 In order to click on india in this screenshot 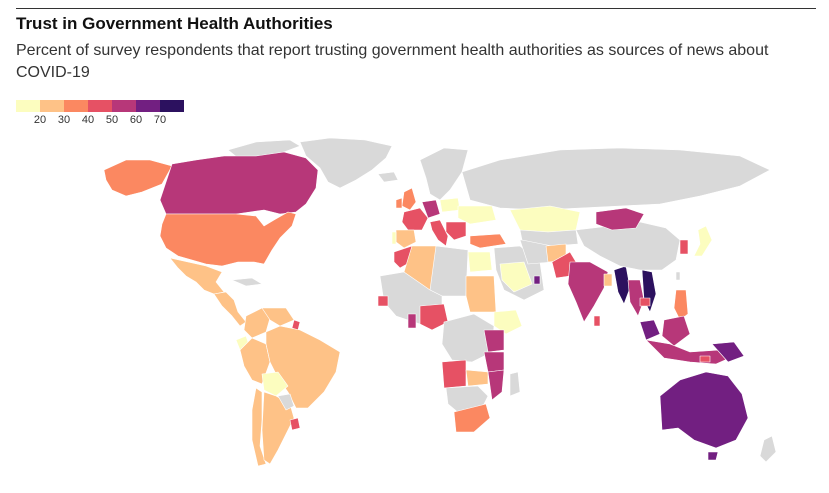, I will do `click(588, 292)`.